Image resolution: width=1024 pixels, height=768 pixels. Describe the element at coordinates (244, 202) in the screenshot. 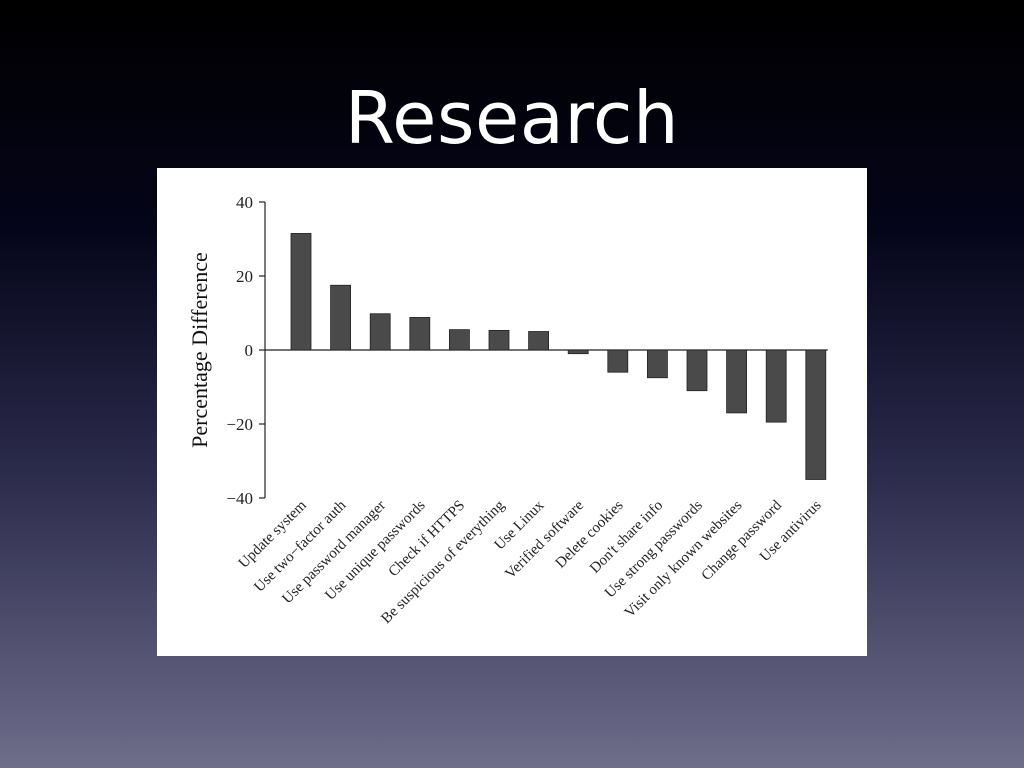

I see `y-tick-label: 40` at that location.